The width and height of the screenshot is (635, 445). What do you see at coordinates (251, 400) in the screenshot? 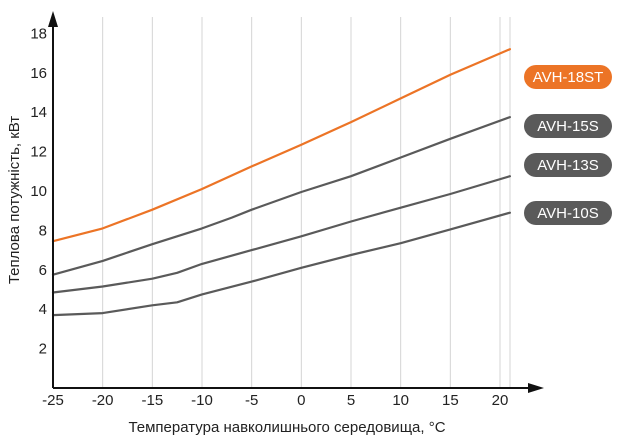
I see `x-tick-label: -5` at bounding box center [251, 400].